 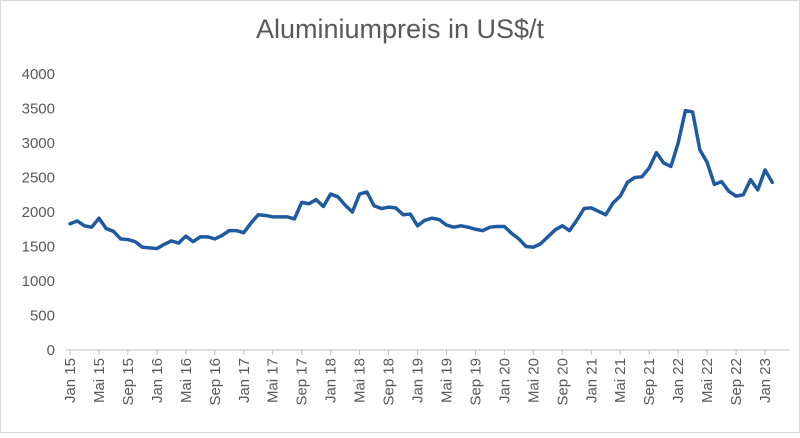 What do you see at coordinates (51, 350) in the screenshot?
I see `y-tick-label: 0` at bounding box center [51, 350].